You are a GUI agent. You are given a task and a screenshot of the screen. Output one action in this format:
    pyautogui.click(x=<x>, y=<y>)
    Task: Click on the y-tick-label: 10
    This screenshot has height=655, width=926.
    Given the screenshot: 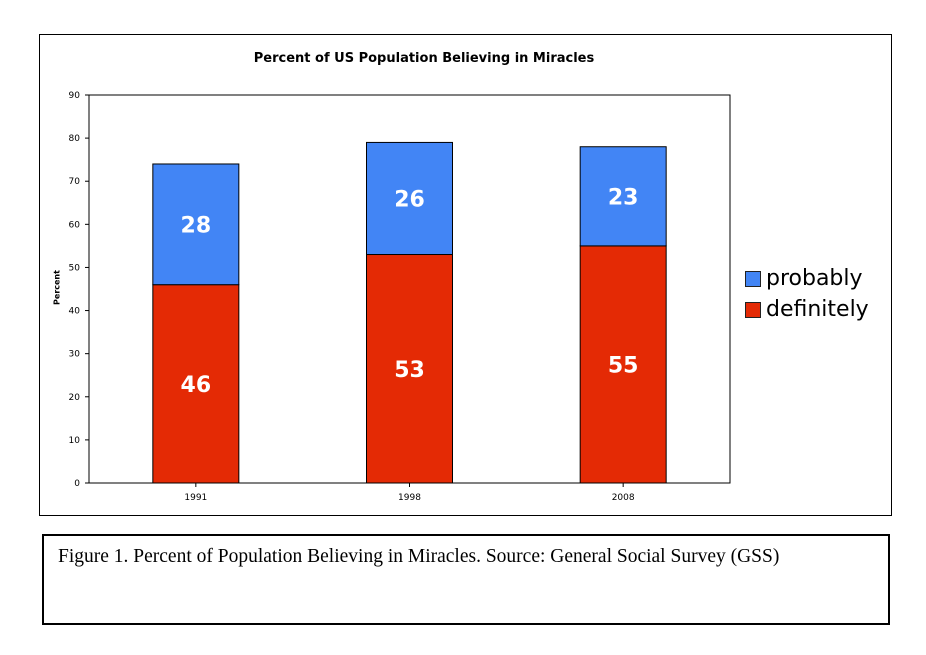 What is the action you would take?
    pyautogui.click(x=75, y=441)
    